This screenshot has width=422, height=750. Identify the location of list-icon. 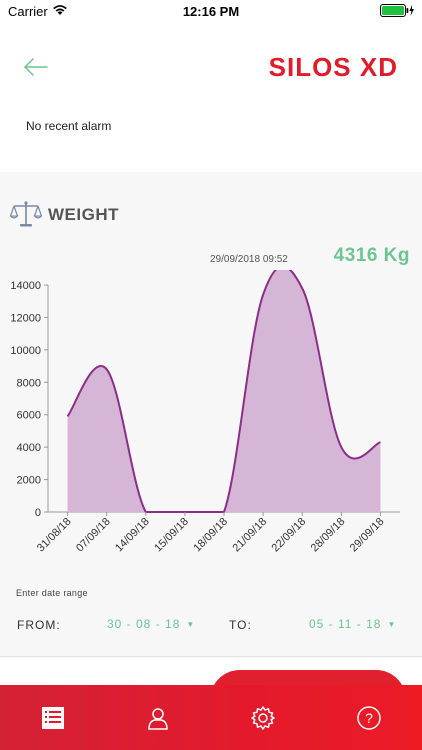
(53, 718).